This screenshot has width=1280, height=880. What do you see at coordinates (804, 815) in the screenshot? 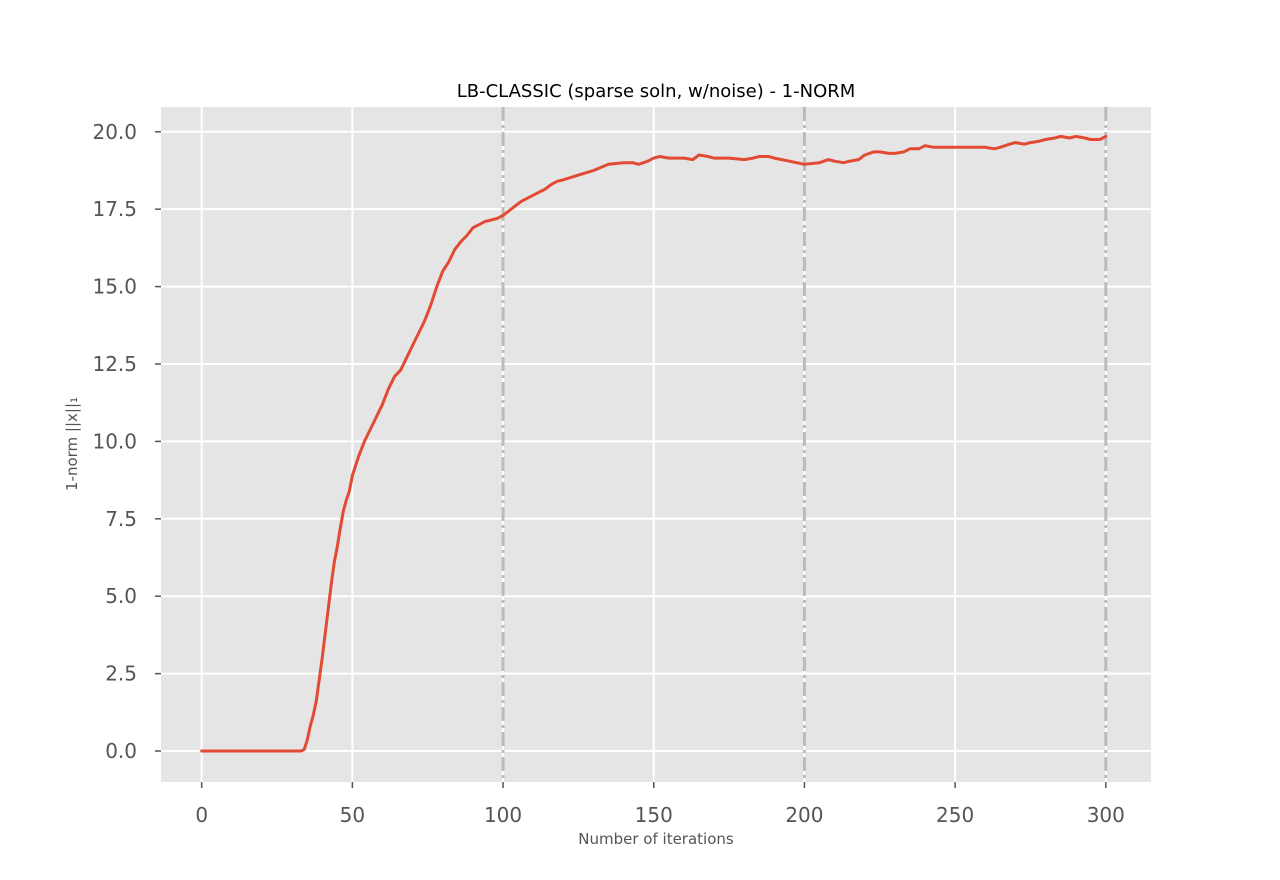
I see `x-tick-label-4: 200` at bounding box center [804, 815].